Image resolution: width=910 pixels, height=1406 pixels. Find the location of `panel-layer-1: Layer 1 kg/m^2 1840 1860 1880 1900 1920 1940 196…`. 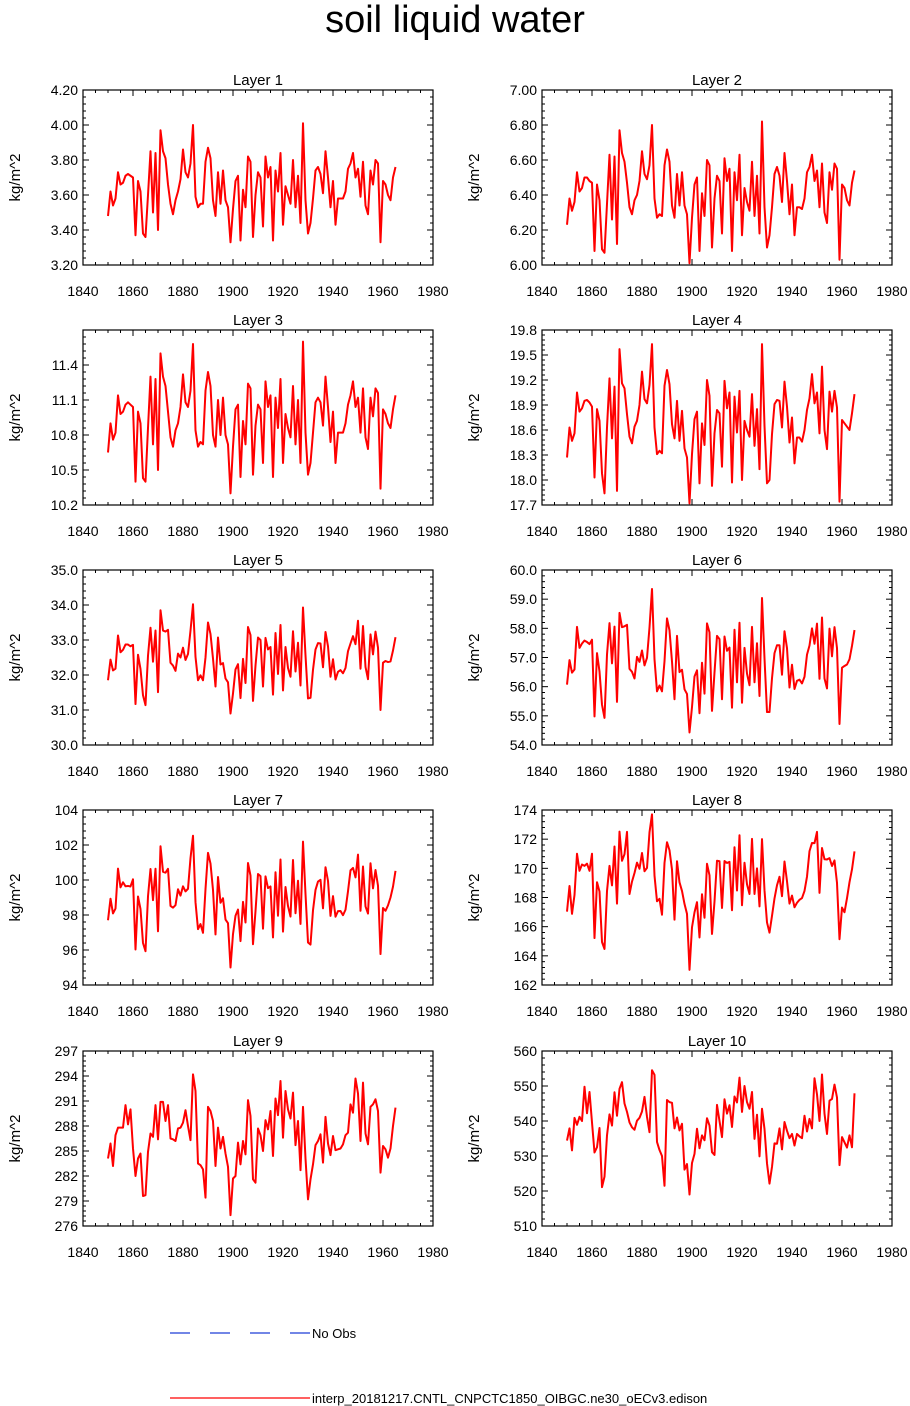

panel-layer-1: Layer 1 kg/m^2 1840 1860 1880 1900 1920 1940 196… is located at coordinates (228, 185).